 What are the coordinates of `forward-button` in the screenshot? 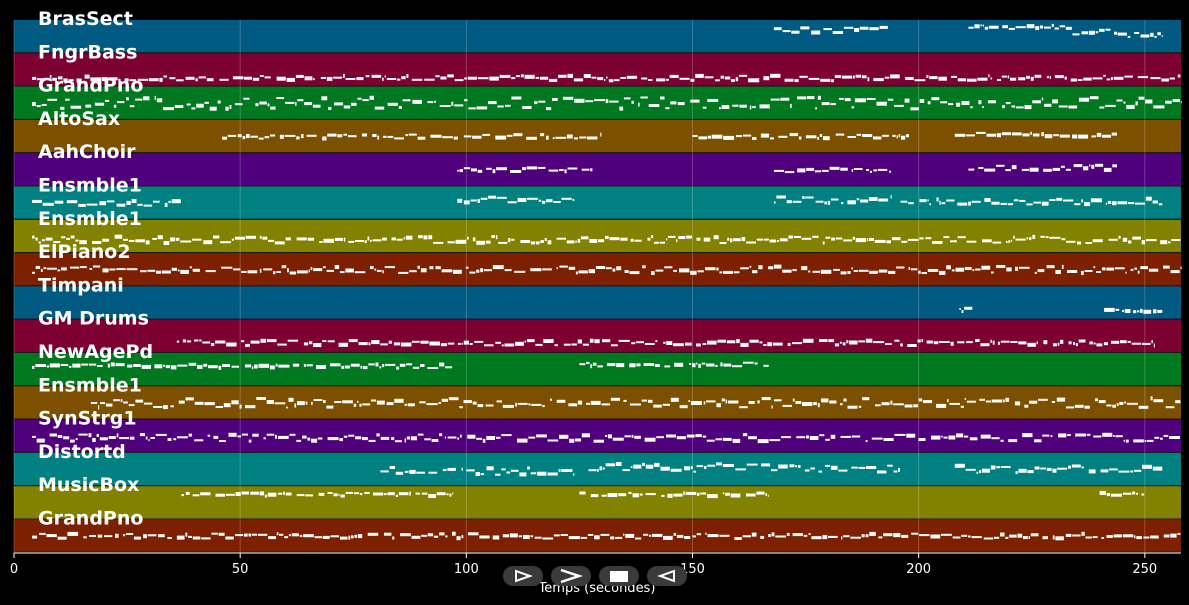 It's located at (571, 576).